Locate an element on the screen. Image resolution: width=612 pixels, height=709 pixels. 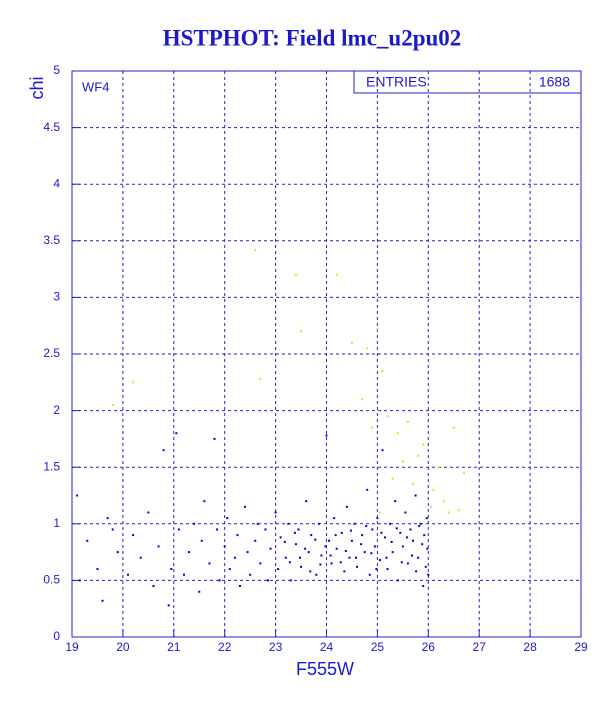
x-tick-label: 19 is located at coordinates (72, 647).